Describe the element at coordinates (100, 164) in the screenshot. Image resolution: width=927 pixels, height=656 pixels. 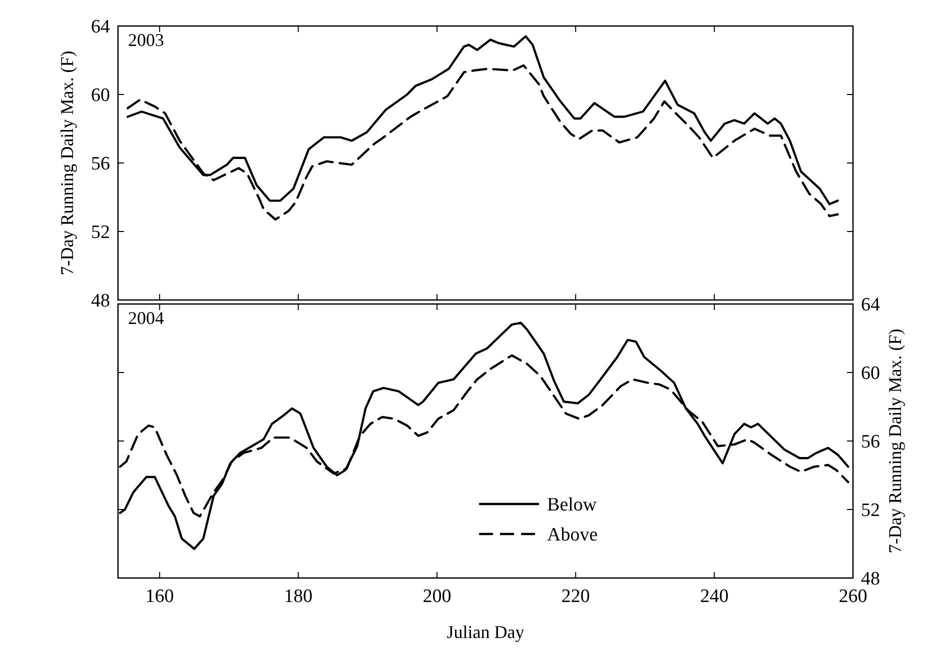
I see `y-tick-label: 56` at that location.